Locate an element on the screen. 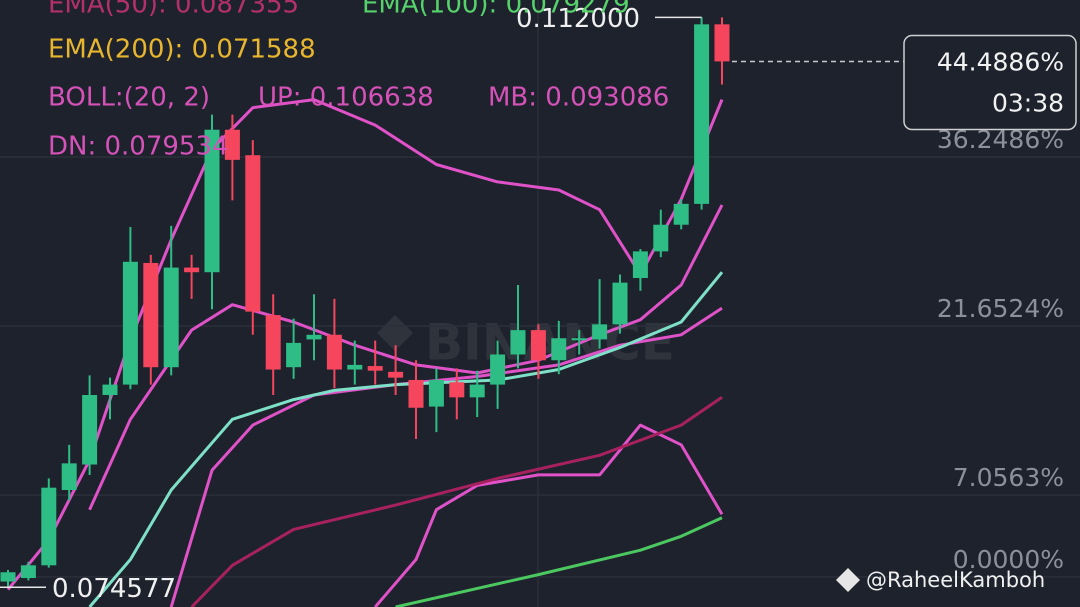 The height and width of the screenshot is (607, 1080). credit: @RaheelKamboh is located at coordinates (940, 580).